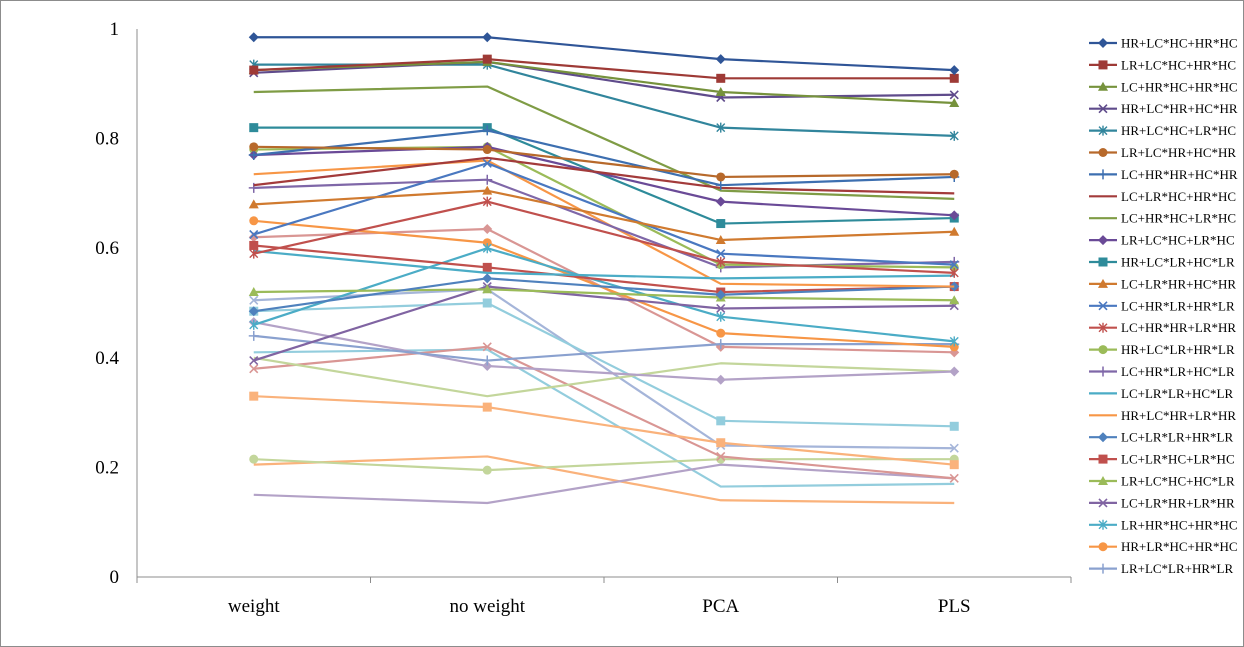  I want to click on legend-item: LC+HR*HR+HC*HR, so click(1163, 174).